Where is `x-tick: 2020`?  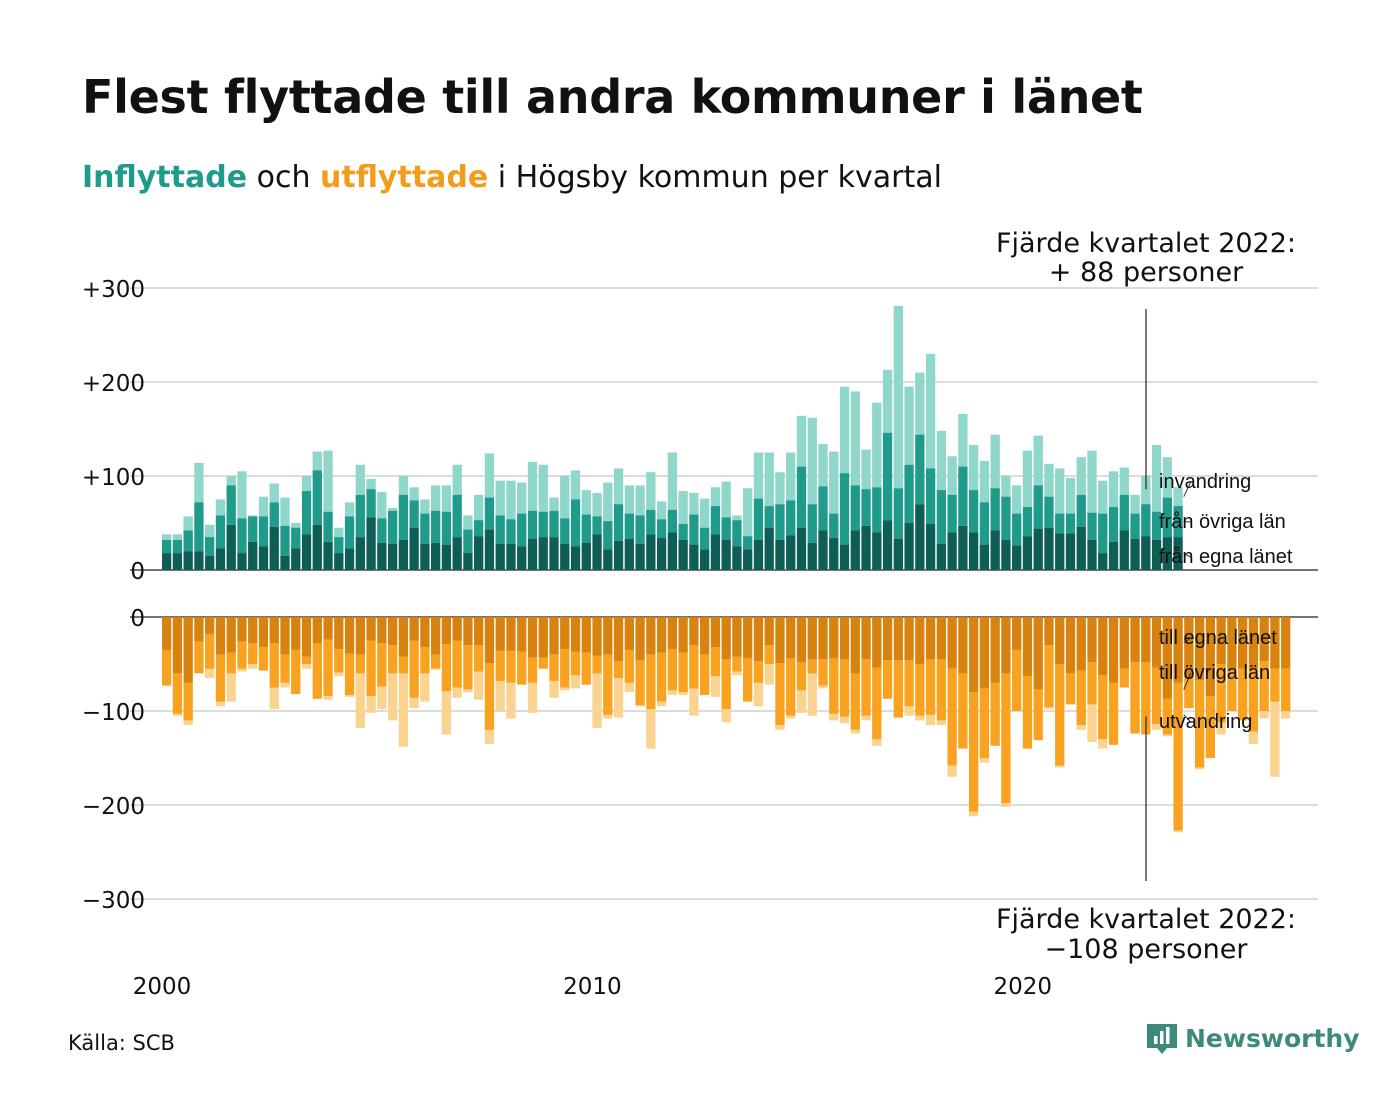
x-tick: 2020 is located at coordinates (1023, 987).